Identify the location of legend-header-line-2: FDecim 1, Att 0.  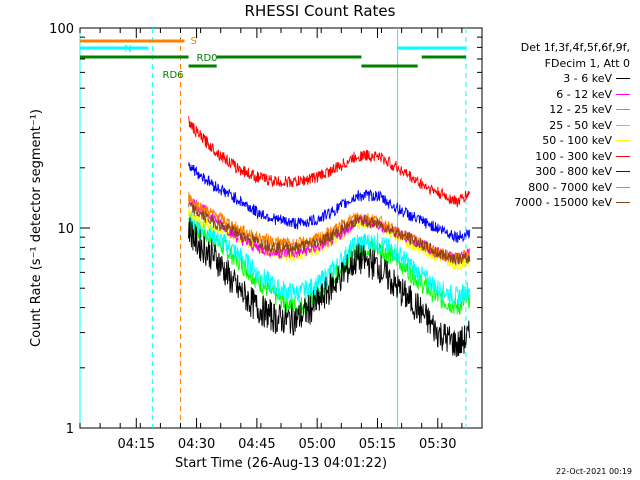
(587, 63).